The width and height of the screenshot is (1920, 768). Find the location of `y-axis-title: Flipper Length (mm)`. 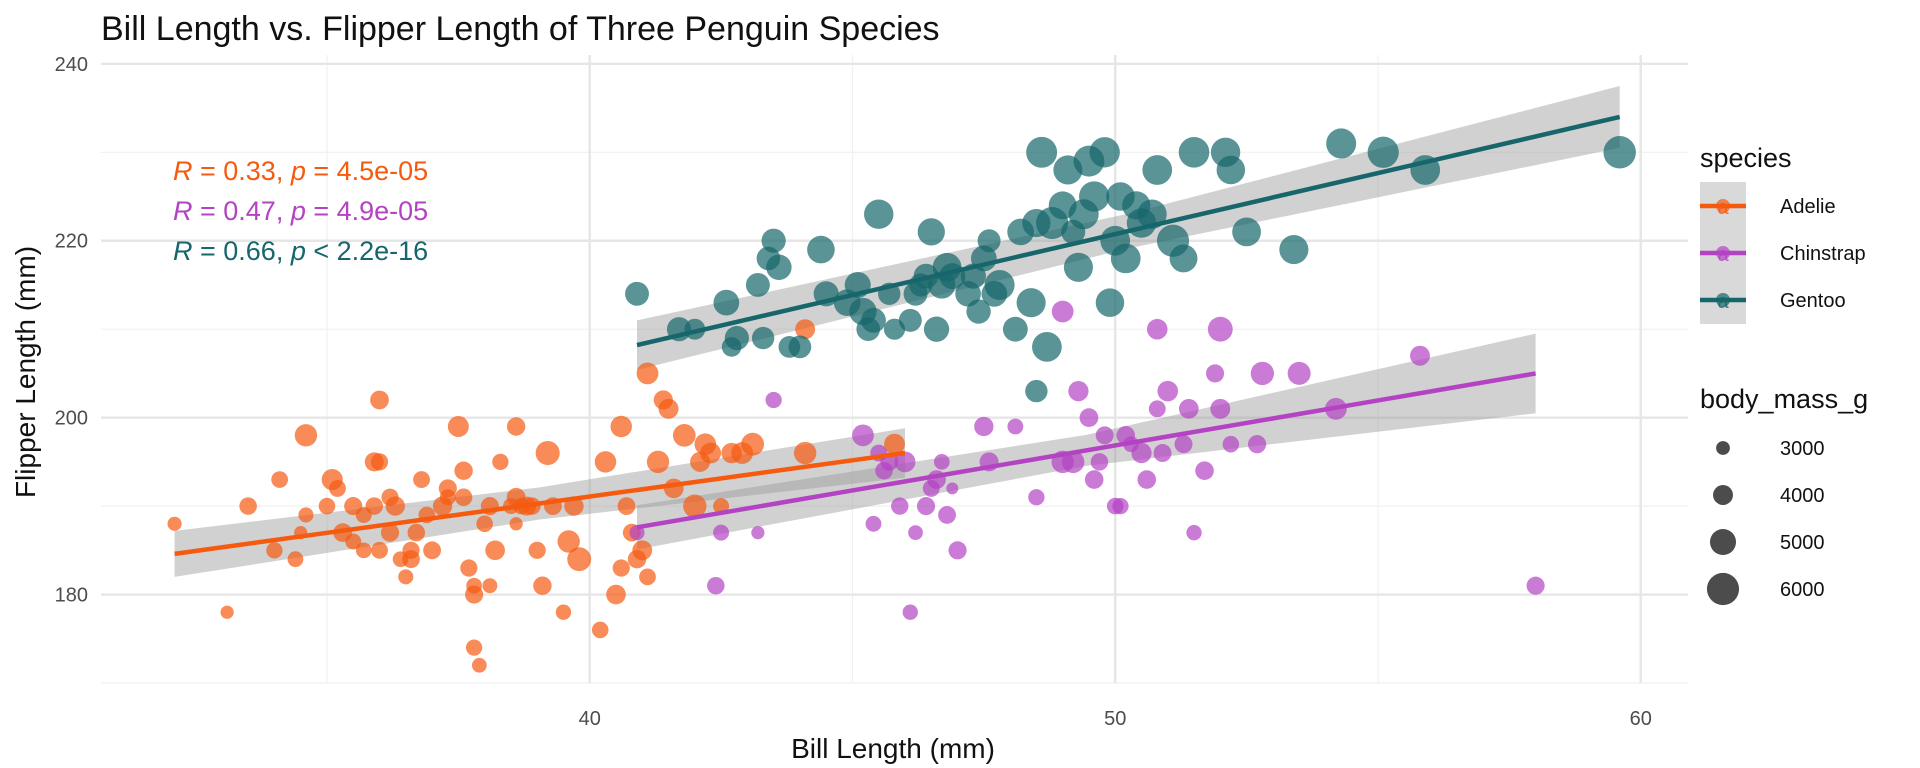

y-axis-title: Flipper Length (mm) is located at coordinates (25, 372).